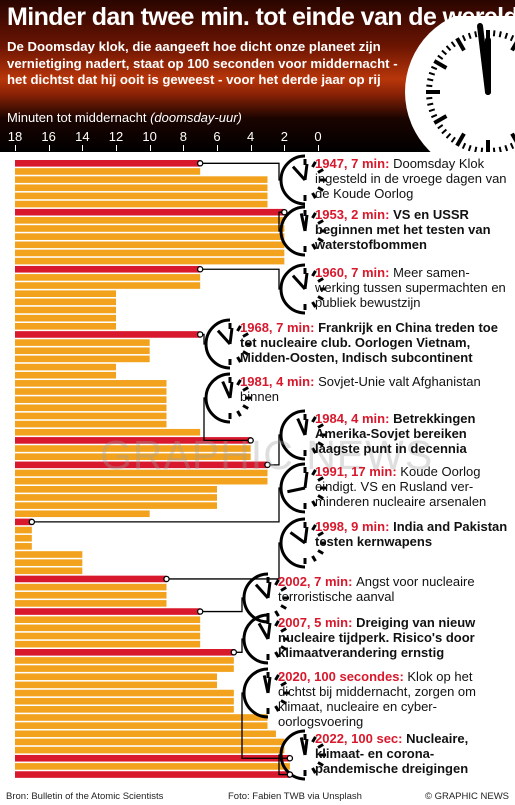 The height and width of the screenshot is (805, 515). What do you see at coordinates (150, 245) in the screenshot?
I see `bar-1957` at bounding box center [150, 245].